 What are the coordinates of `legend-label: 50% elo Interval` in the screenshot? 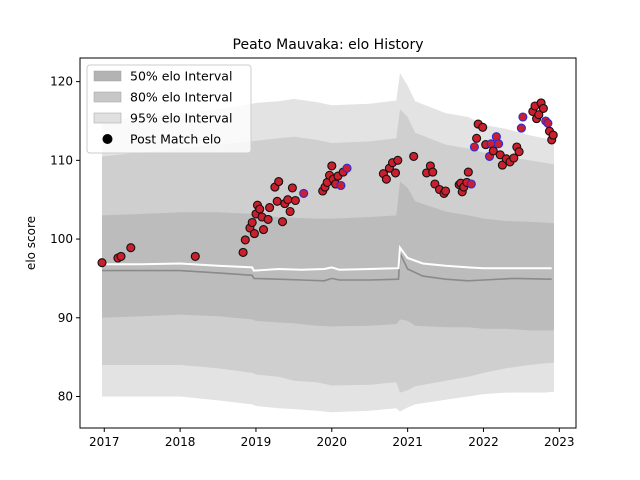 It's located at (181, 76).